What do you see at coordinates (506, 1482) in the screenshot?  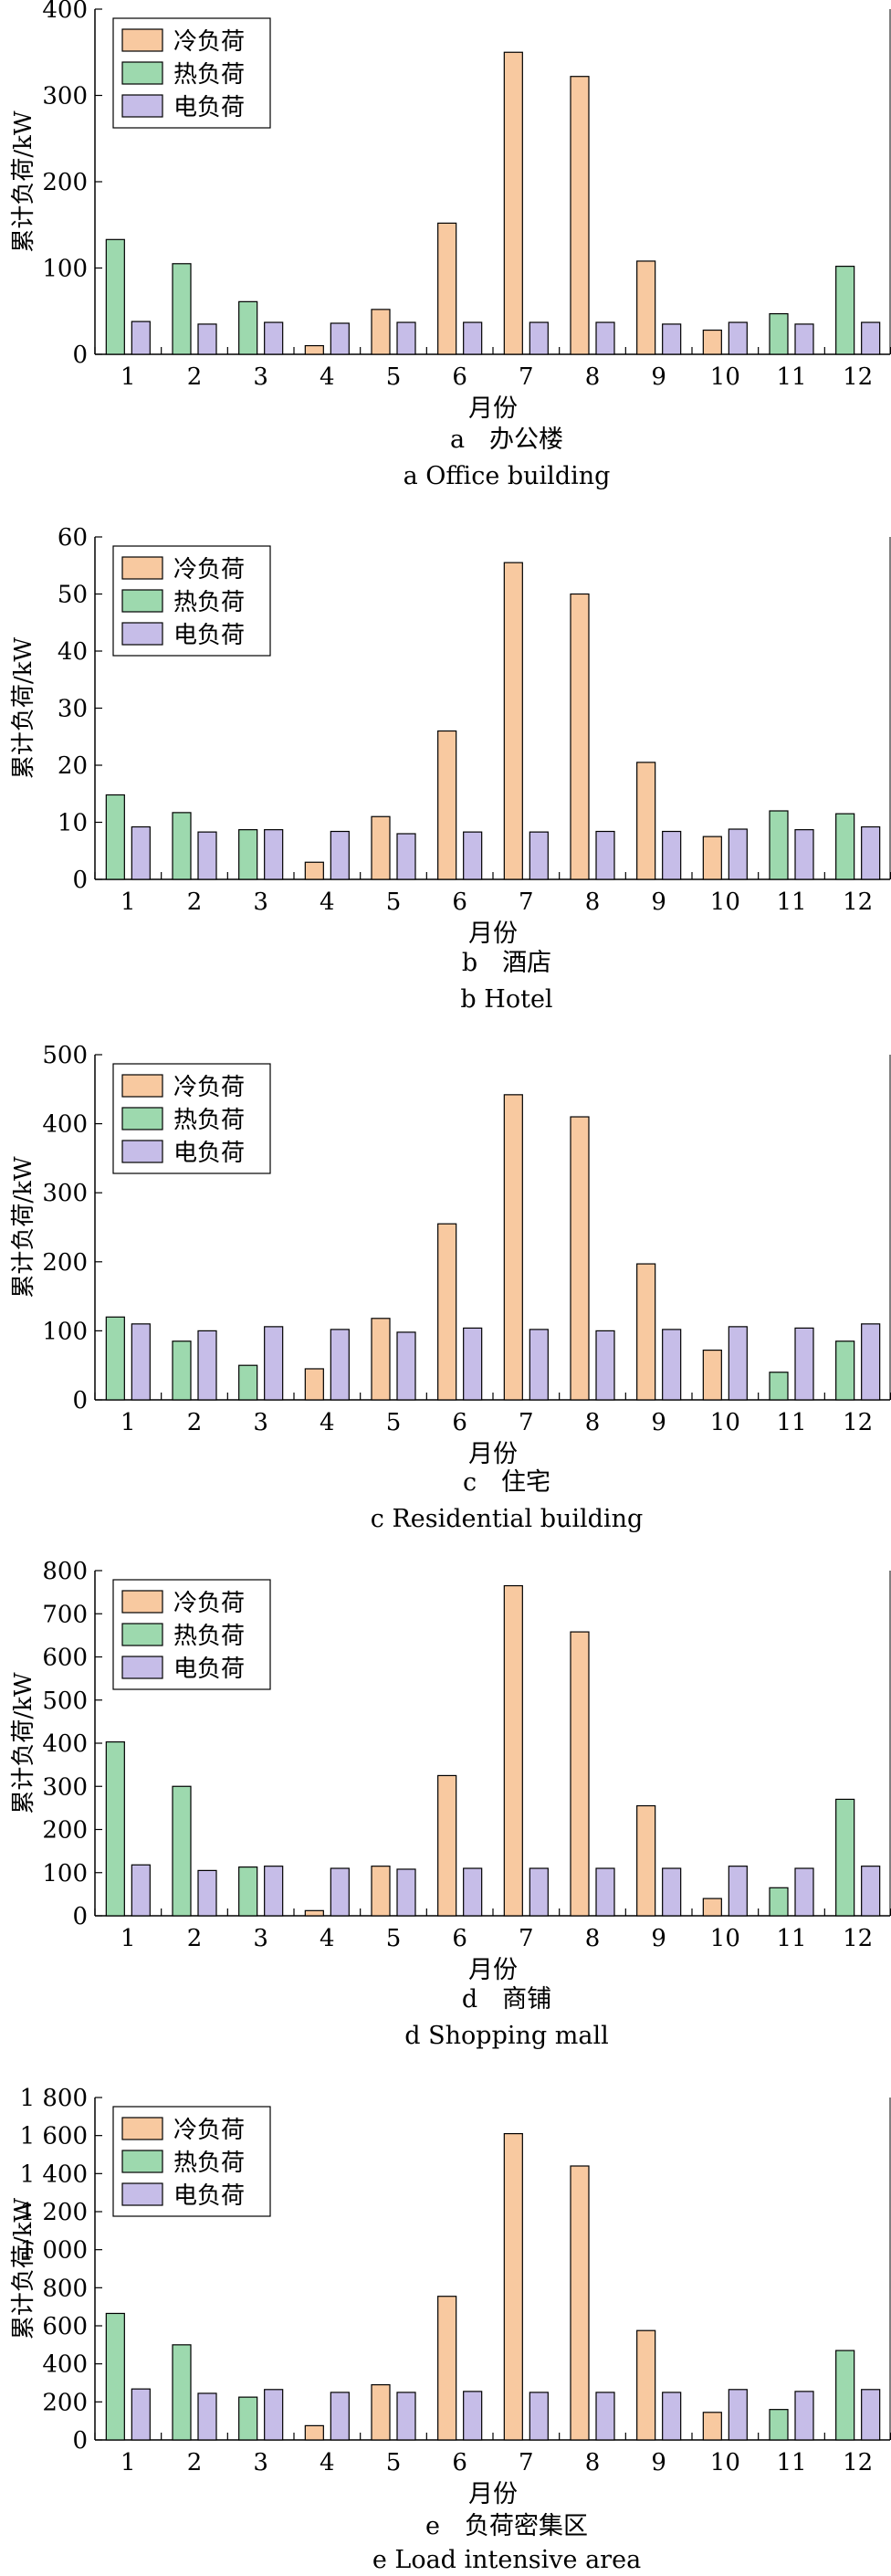 I see `caption-cn: c 住宅` at bounding box center [506, 1482].